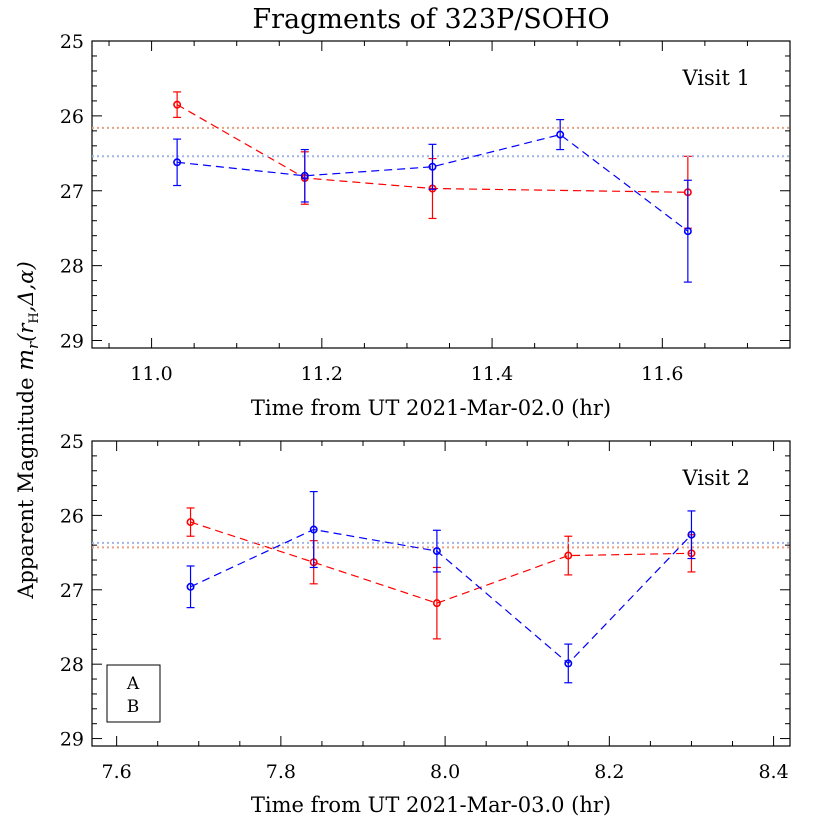 The image size is (830, 830). I want to click on visit-annotation: Visit 1, so click(716, 78).